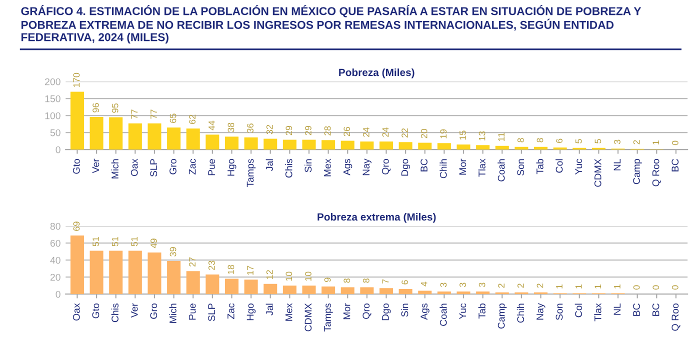  Describe the element at coordinates (173, 166) in the screenshot. I see `x-tick-label: Gro` at that location.